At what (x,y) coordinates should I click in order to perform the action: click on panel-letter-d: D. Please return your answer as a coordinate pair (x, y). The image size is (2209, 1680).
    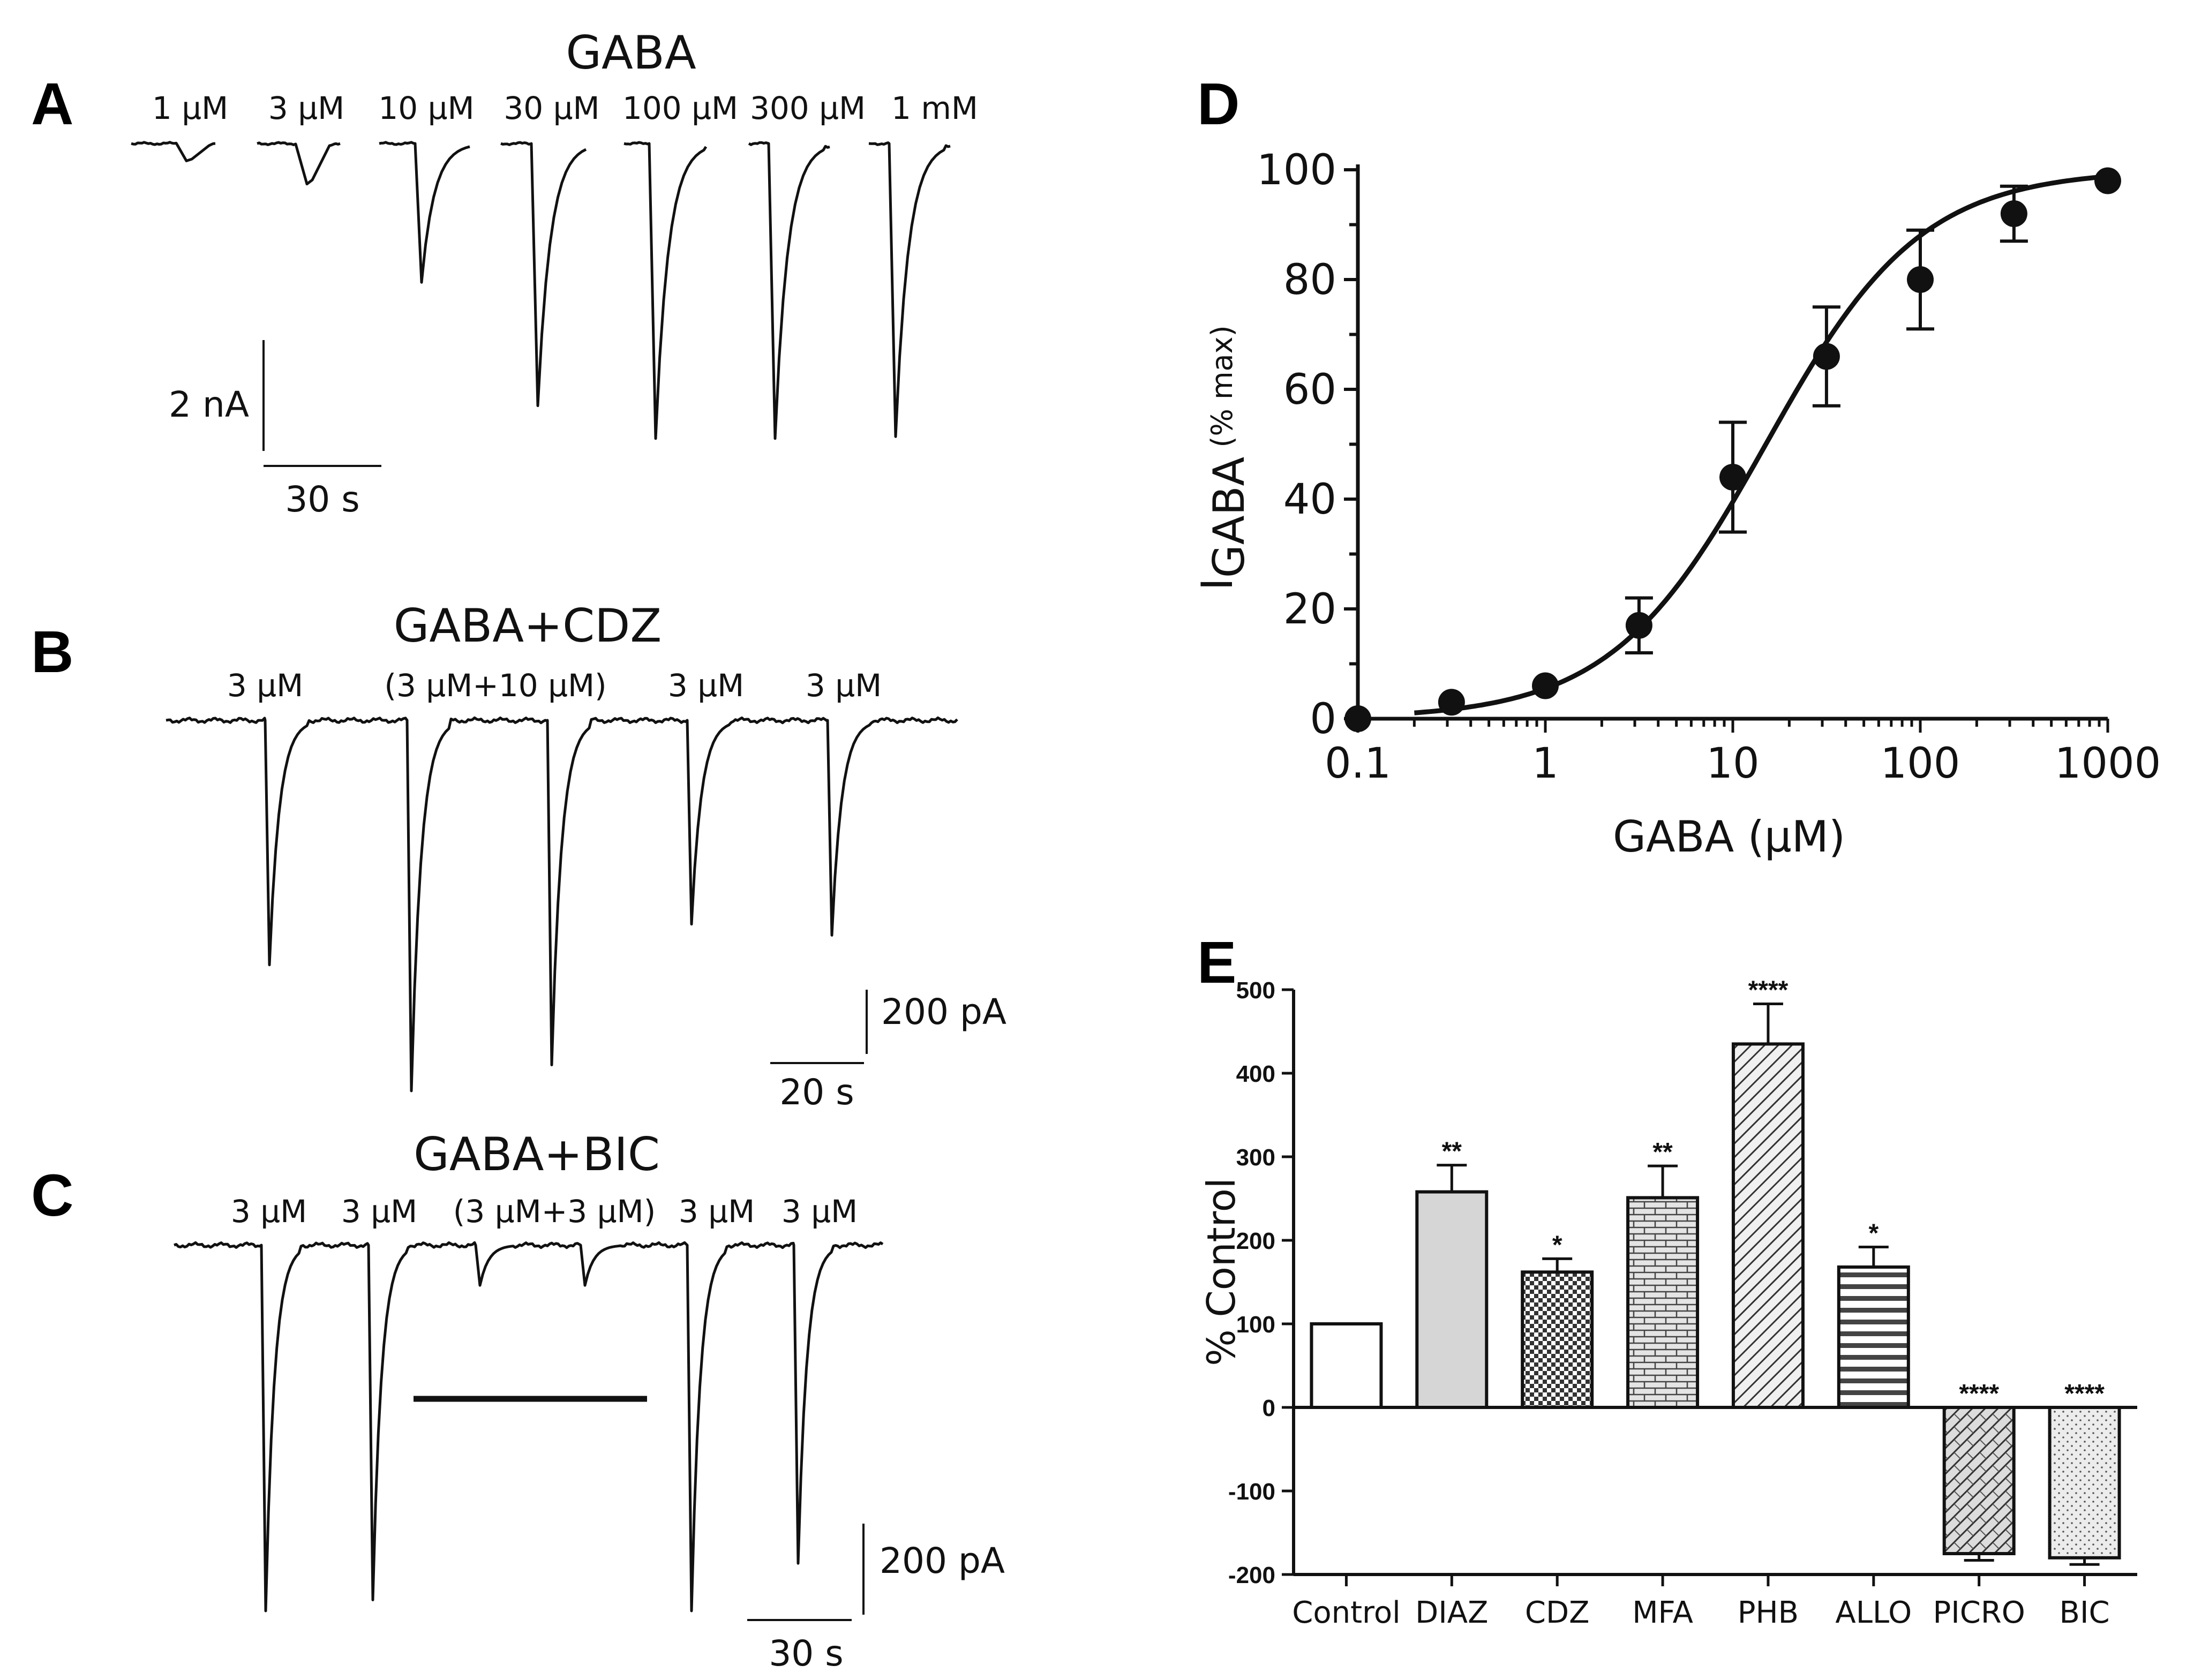
    Looking at the image, I should click on (1218, 104).